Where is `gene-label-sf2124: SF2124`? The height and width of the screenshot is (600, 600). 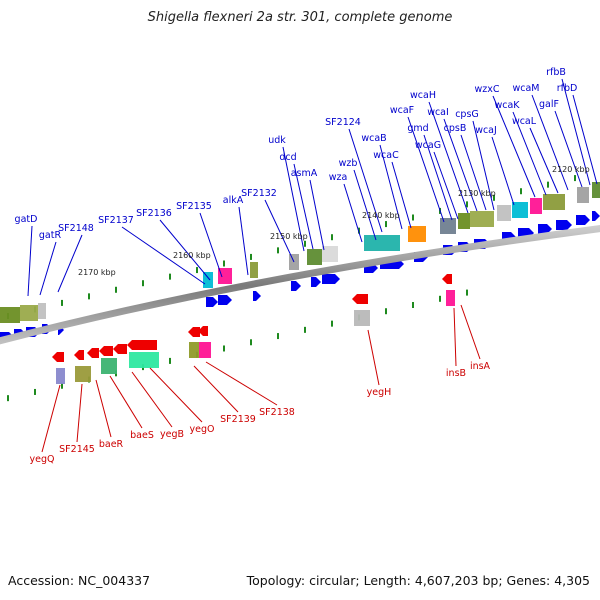
gene-label-sf2124: SF2124 is located at coordinates (343, 122).